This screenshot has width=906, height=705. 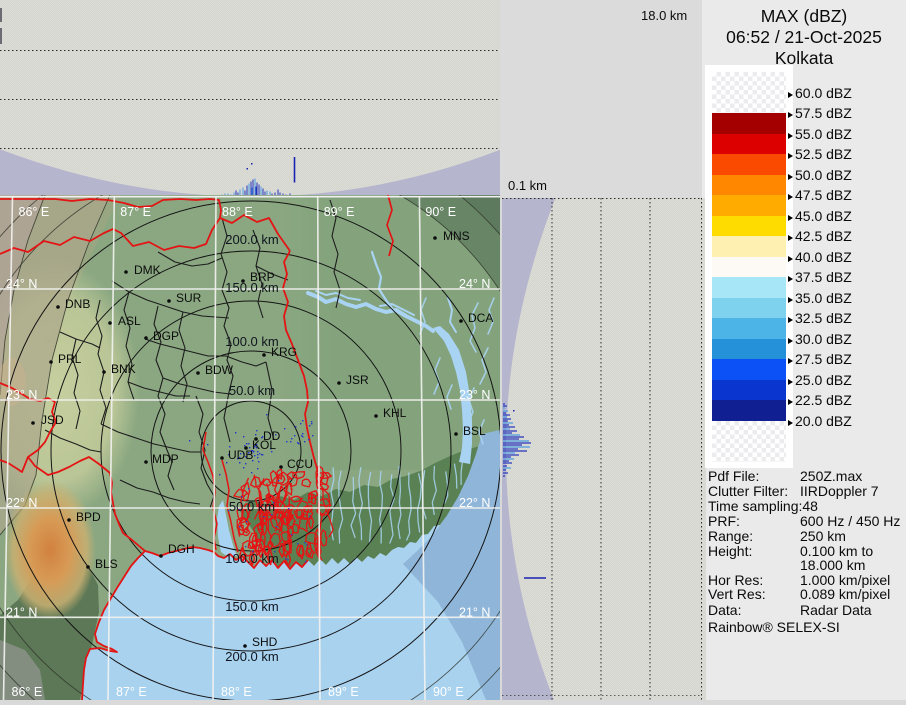 What do you see at coordinates (147, 270) in the screenshot?
I see `svg-text: DMK` at bounding box center [147, 270].